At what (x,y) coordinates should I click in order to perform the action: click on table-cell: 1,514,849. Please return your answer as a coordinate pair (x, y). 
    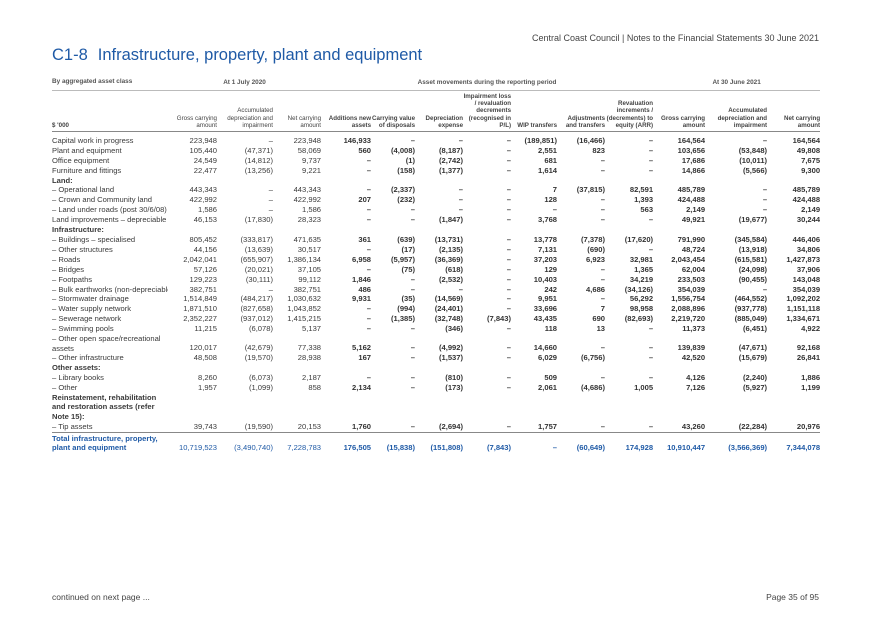
    Looking at the image, I should click on (200, 299).